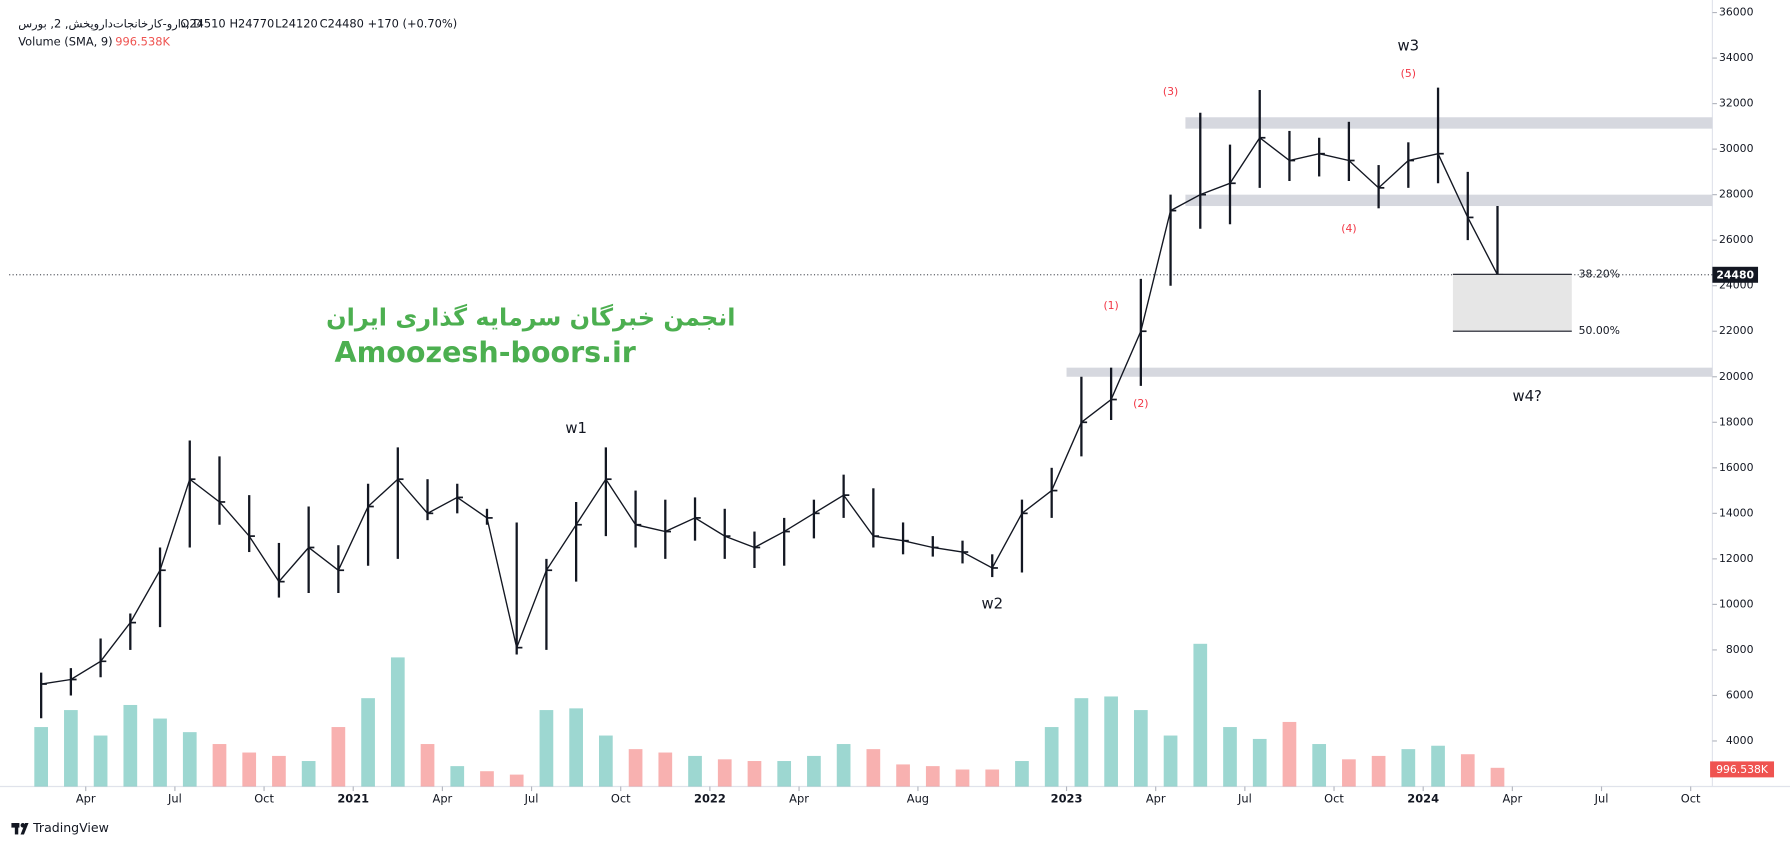  What do you see at coordinates (530, 317) in the screenshot?
I see `watermark-persian: انجمن خبرگان سرمایه گذاری ایران` at bounding box center [530, 317].